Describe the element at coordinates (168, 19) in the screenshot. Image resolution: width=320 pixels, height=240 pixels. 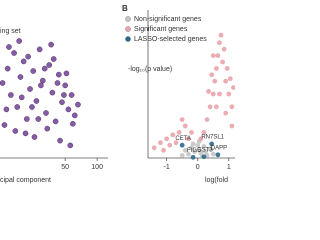
I see `legend-label: Non-significant genes` at that location.